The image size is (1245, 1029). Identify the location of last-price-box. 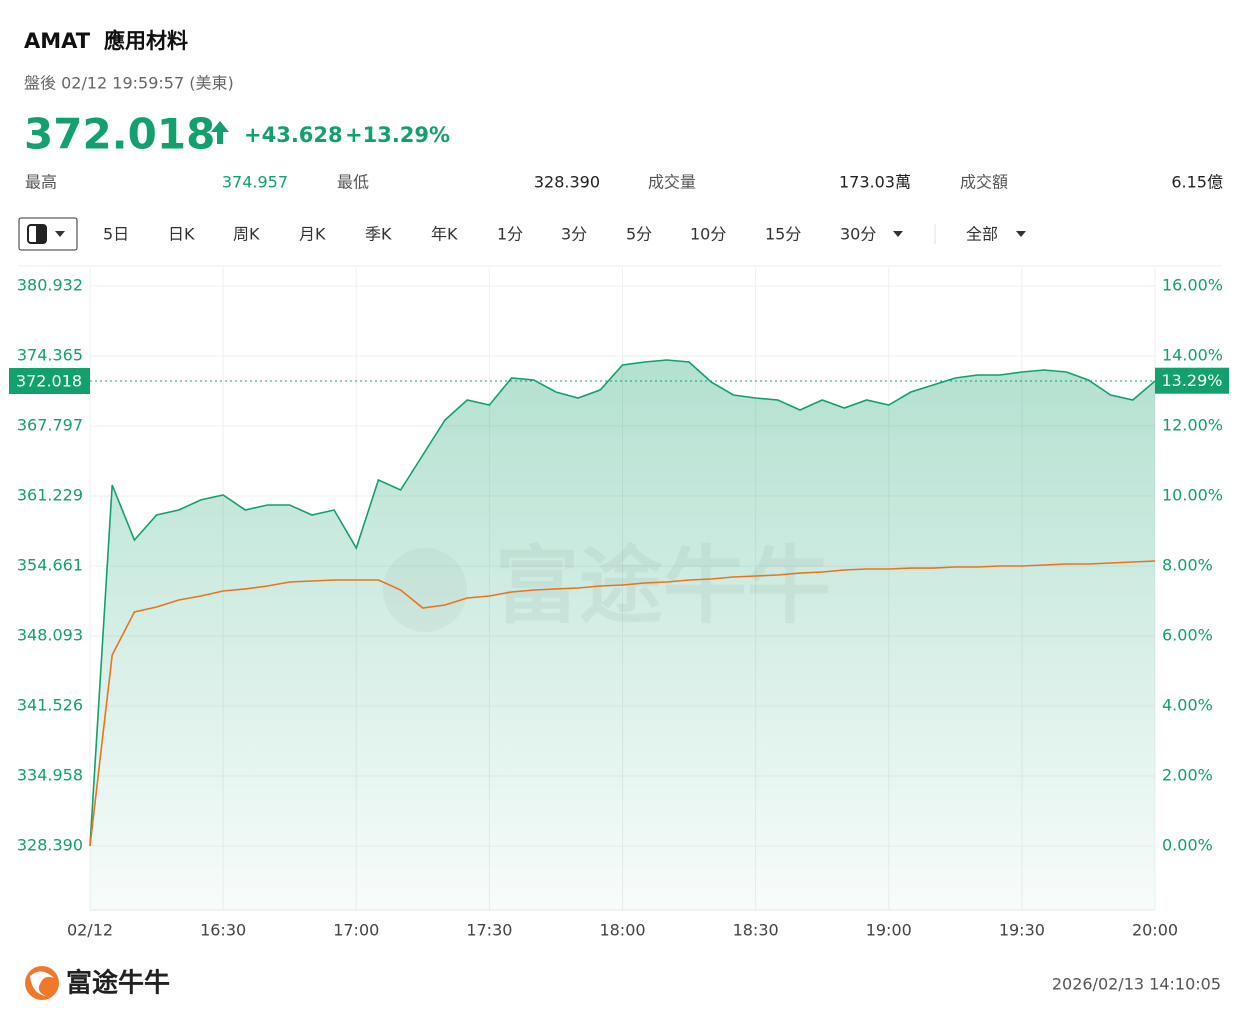
(49, 381).